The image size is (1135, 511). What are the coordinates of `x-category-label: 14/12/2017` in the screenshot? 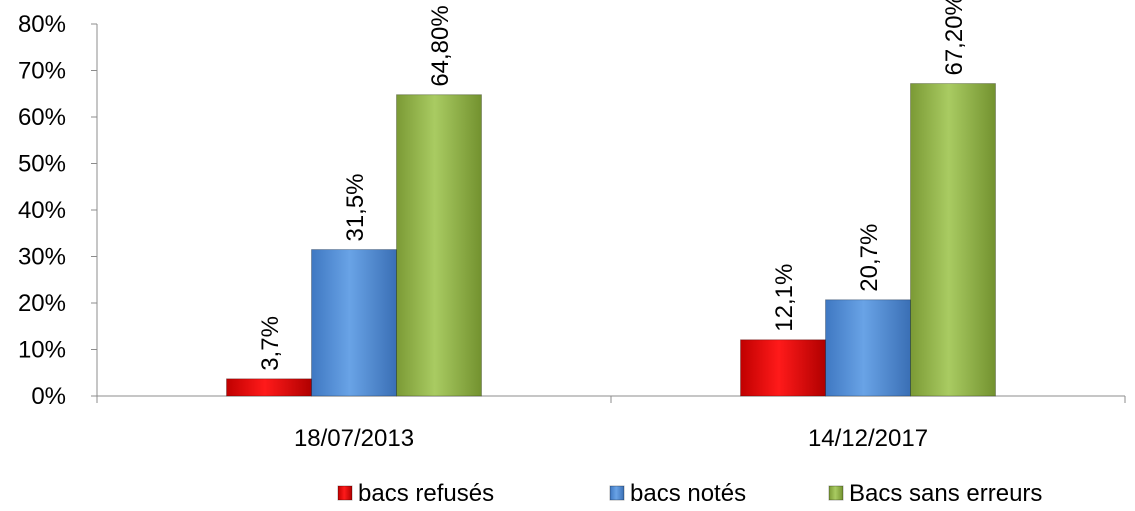 It's located at (868, 438).